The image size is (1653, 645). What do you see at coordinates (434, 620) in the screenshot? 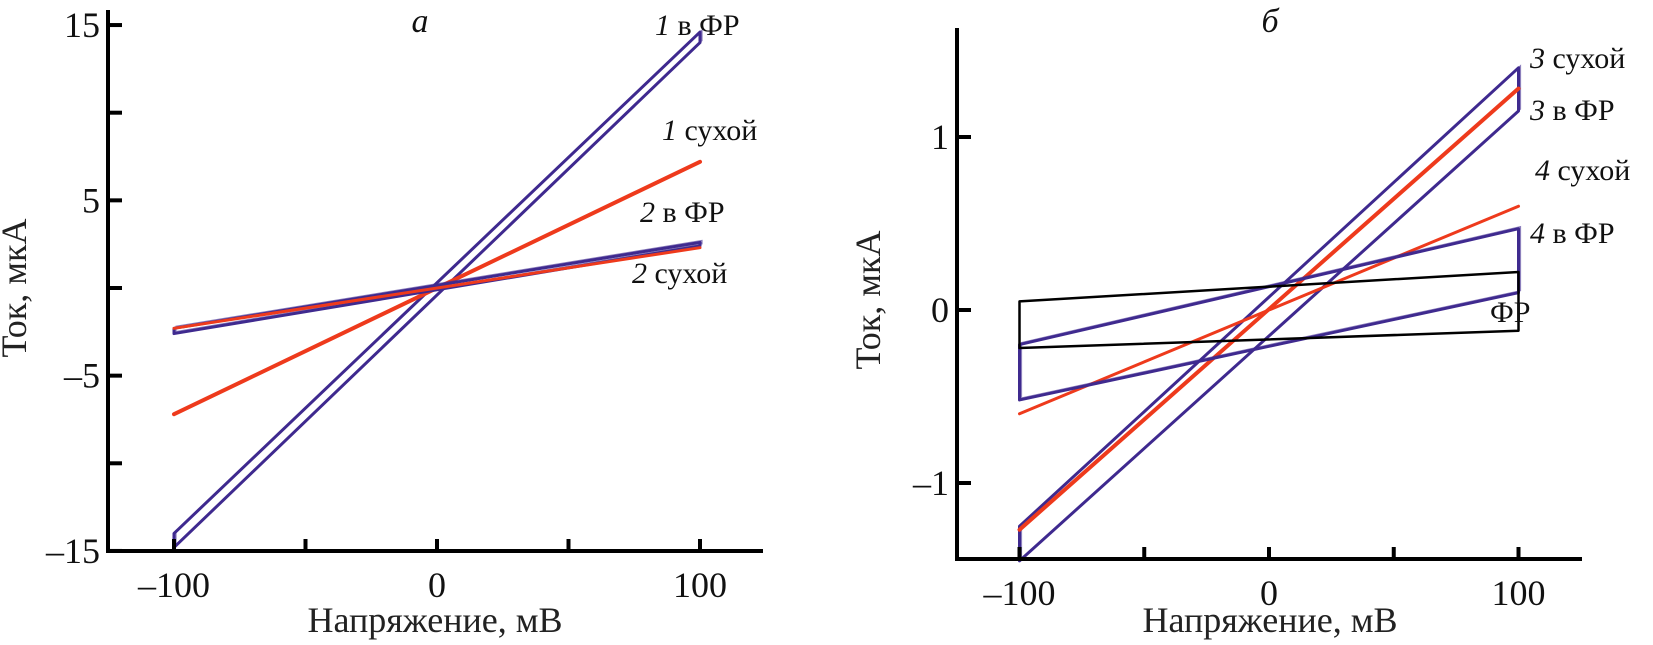
I see `panel-a-x-axis-title: Напряжение, мВ` at bounding box center [434, 620].